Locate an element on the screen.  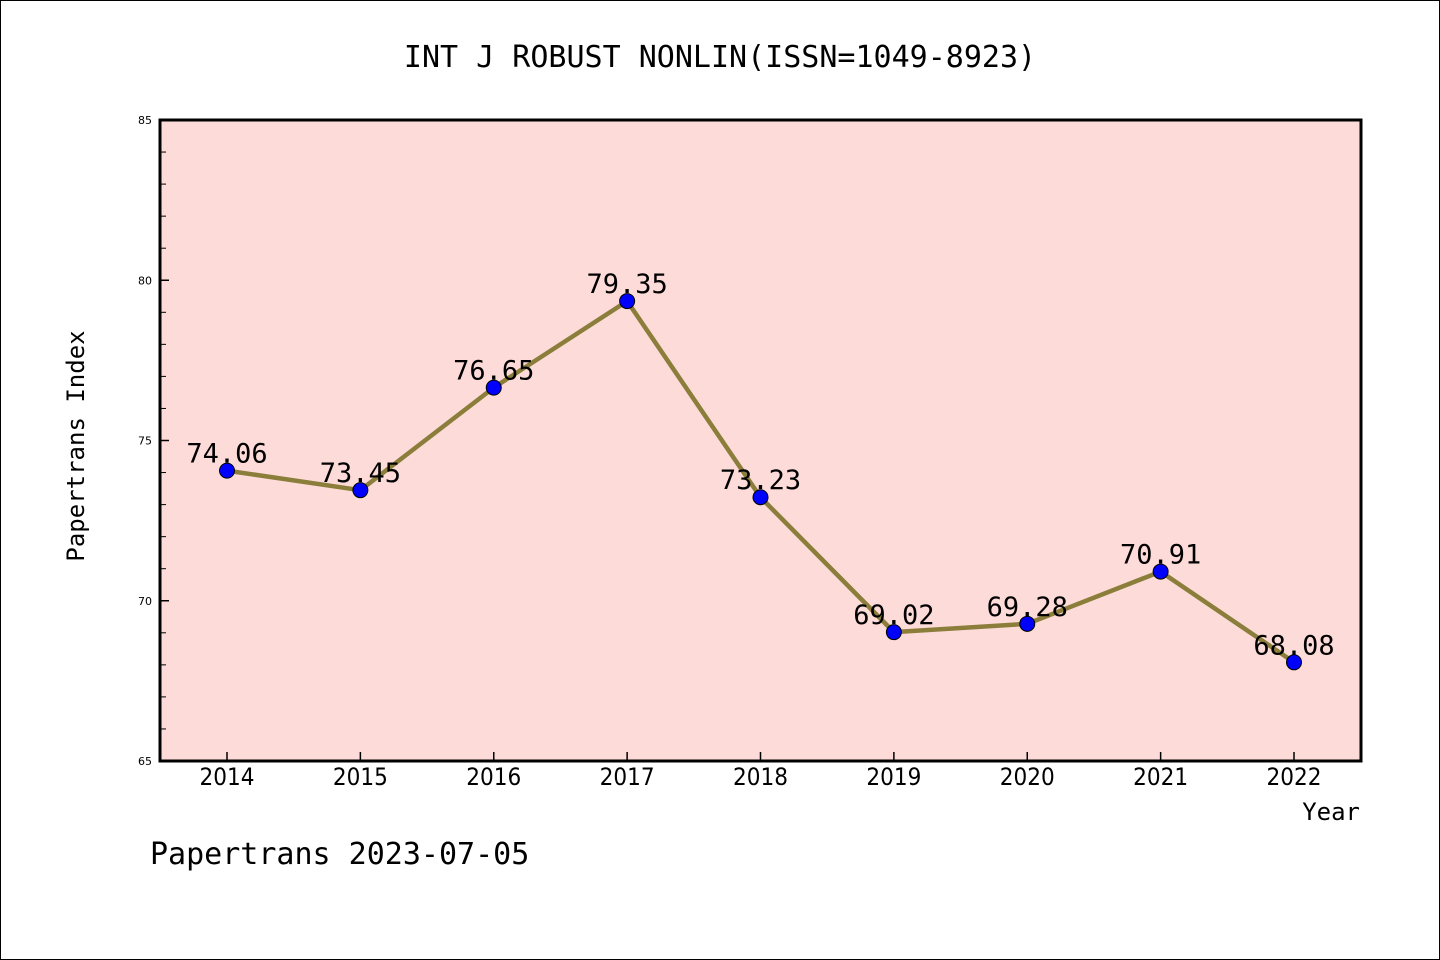
x-axis: 2014 2015 2016 2017 2018 2019 2020 2021 2022 is located at coordinates (761, 771).